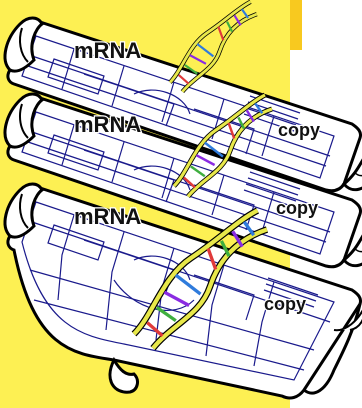 This screenshot has height=408, width=362. I want to click on copy-label-3: copy, so click(285, 304).